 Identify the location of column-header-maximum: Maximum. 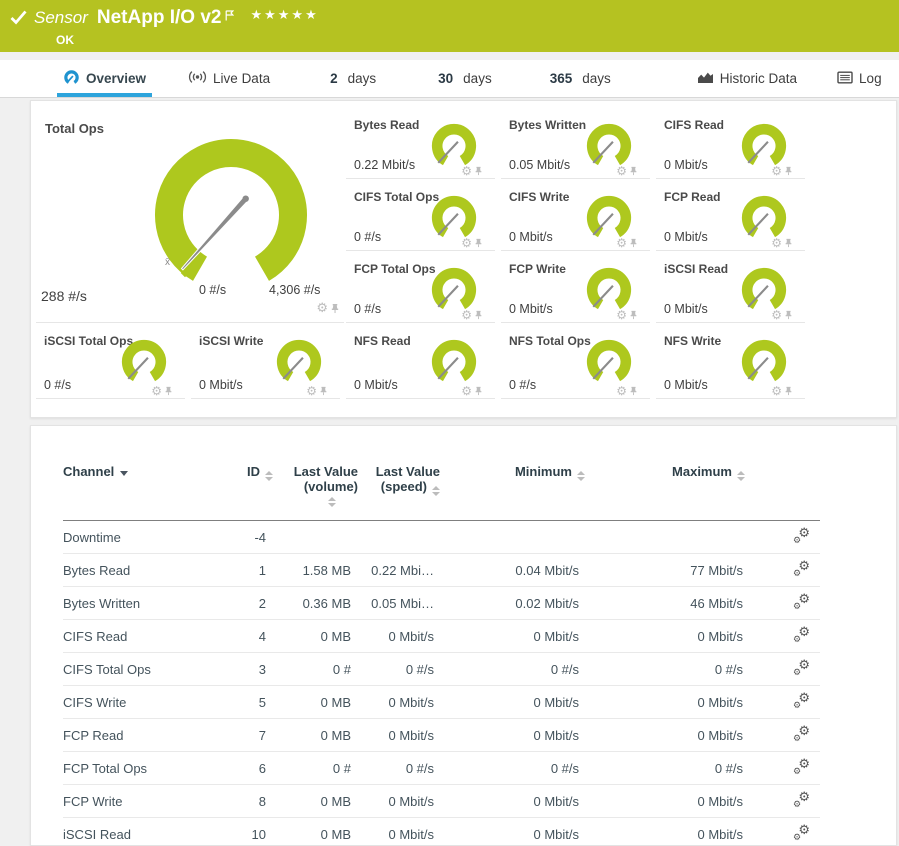
(665, 473).